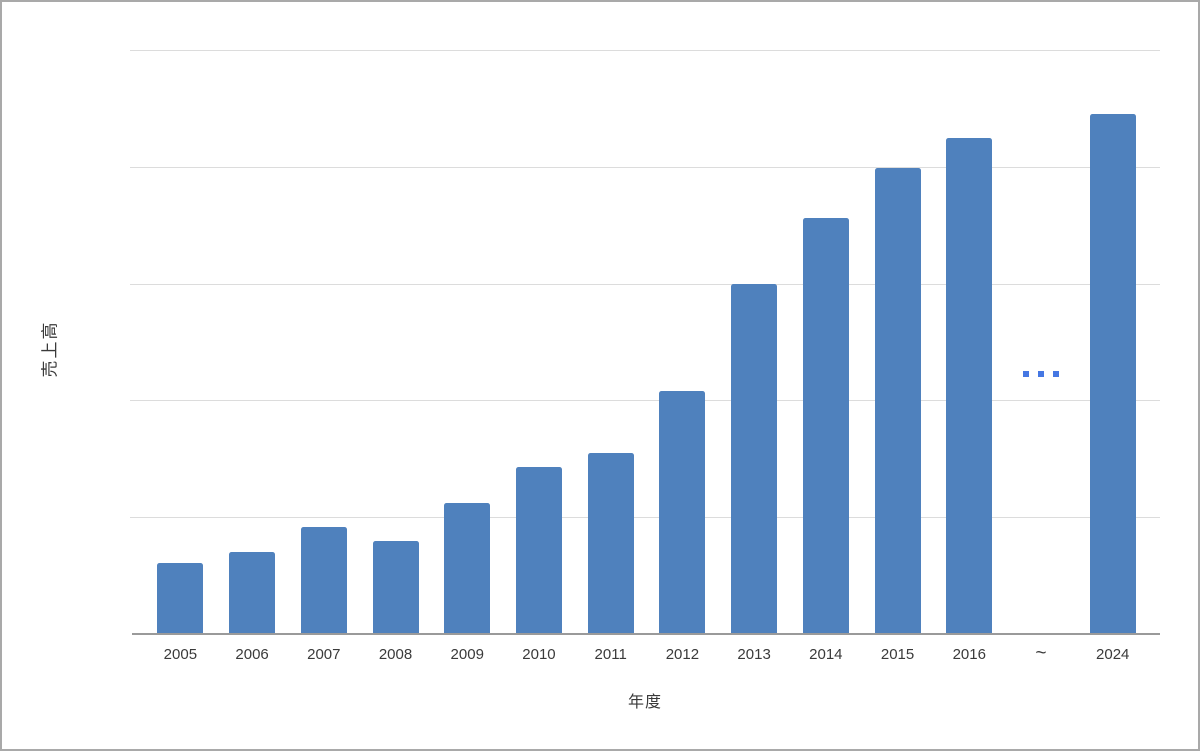  Describe the element at coordinates (252, 654) in the screenshot. I see `x-tick-label-2006: 2006` at that location.